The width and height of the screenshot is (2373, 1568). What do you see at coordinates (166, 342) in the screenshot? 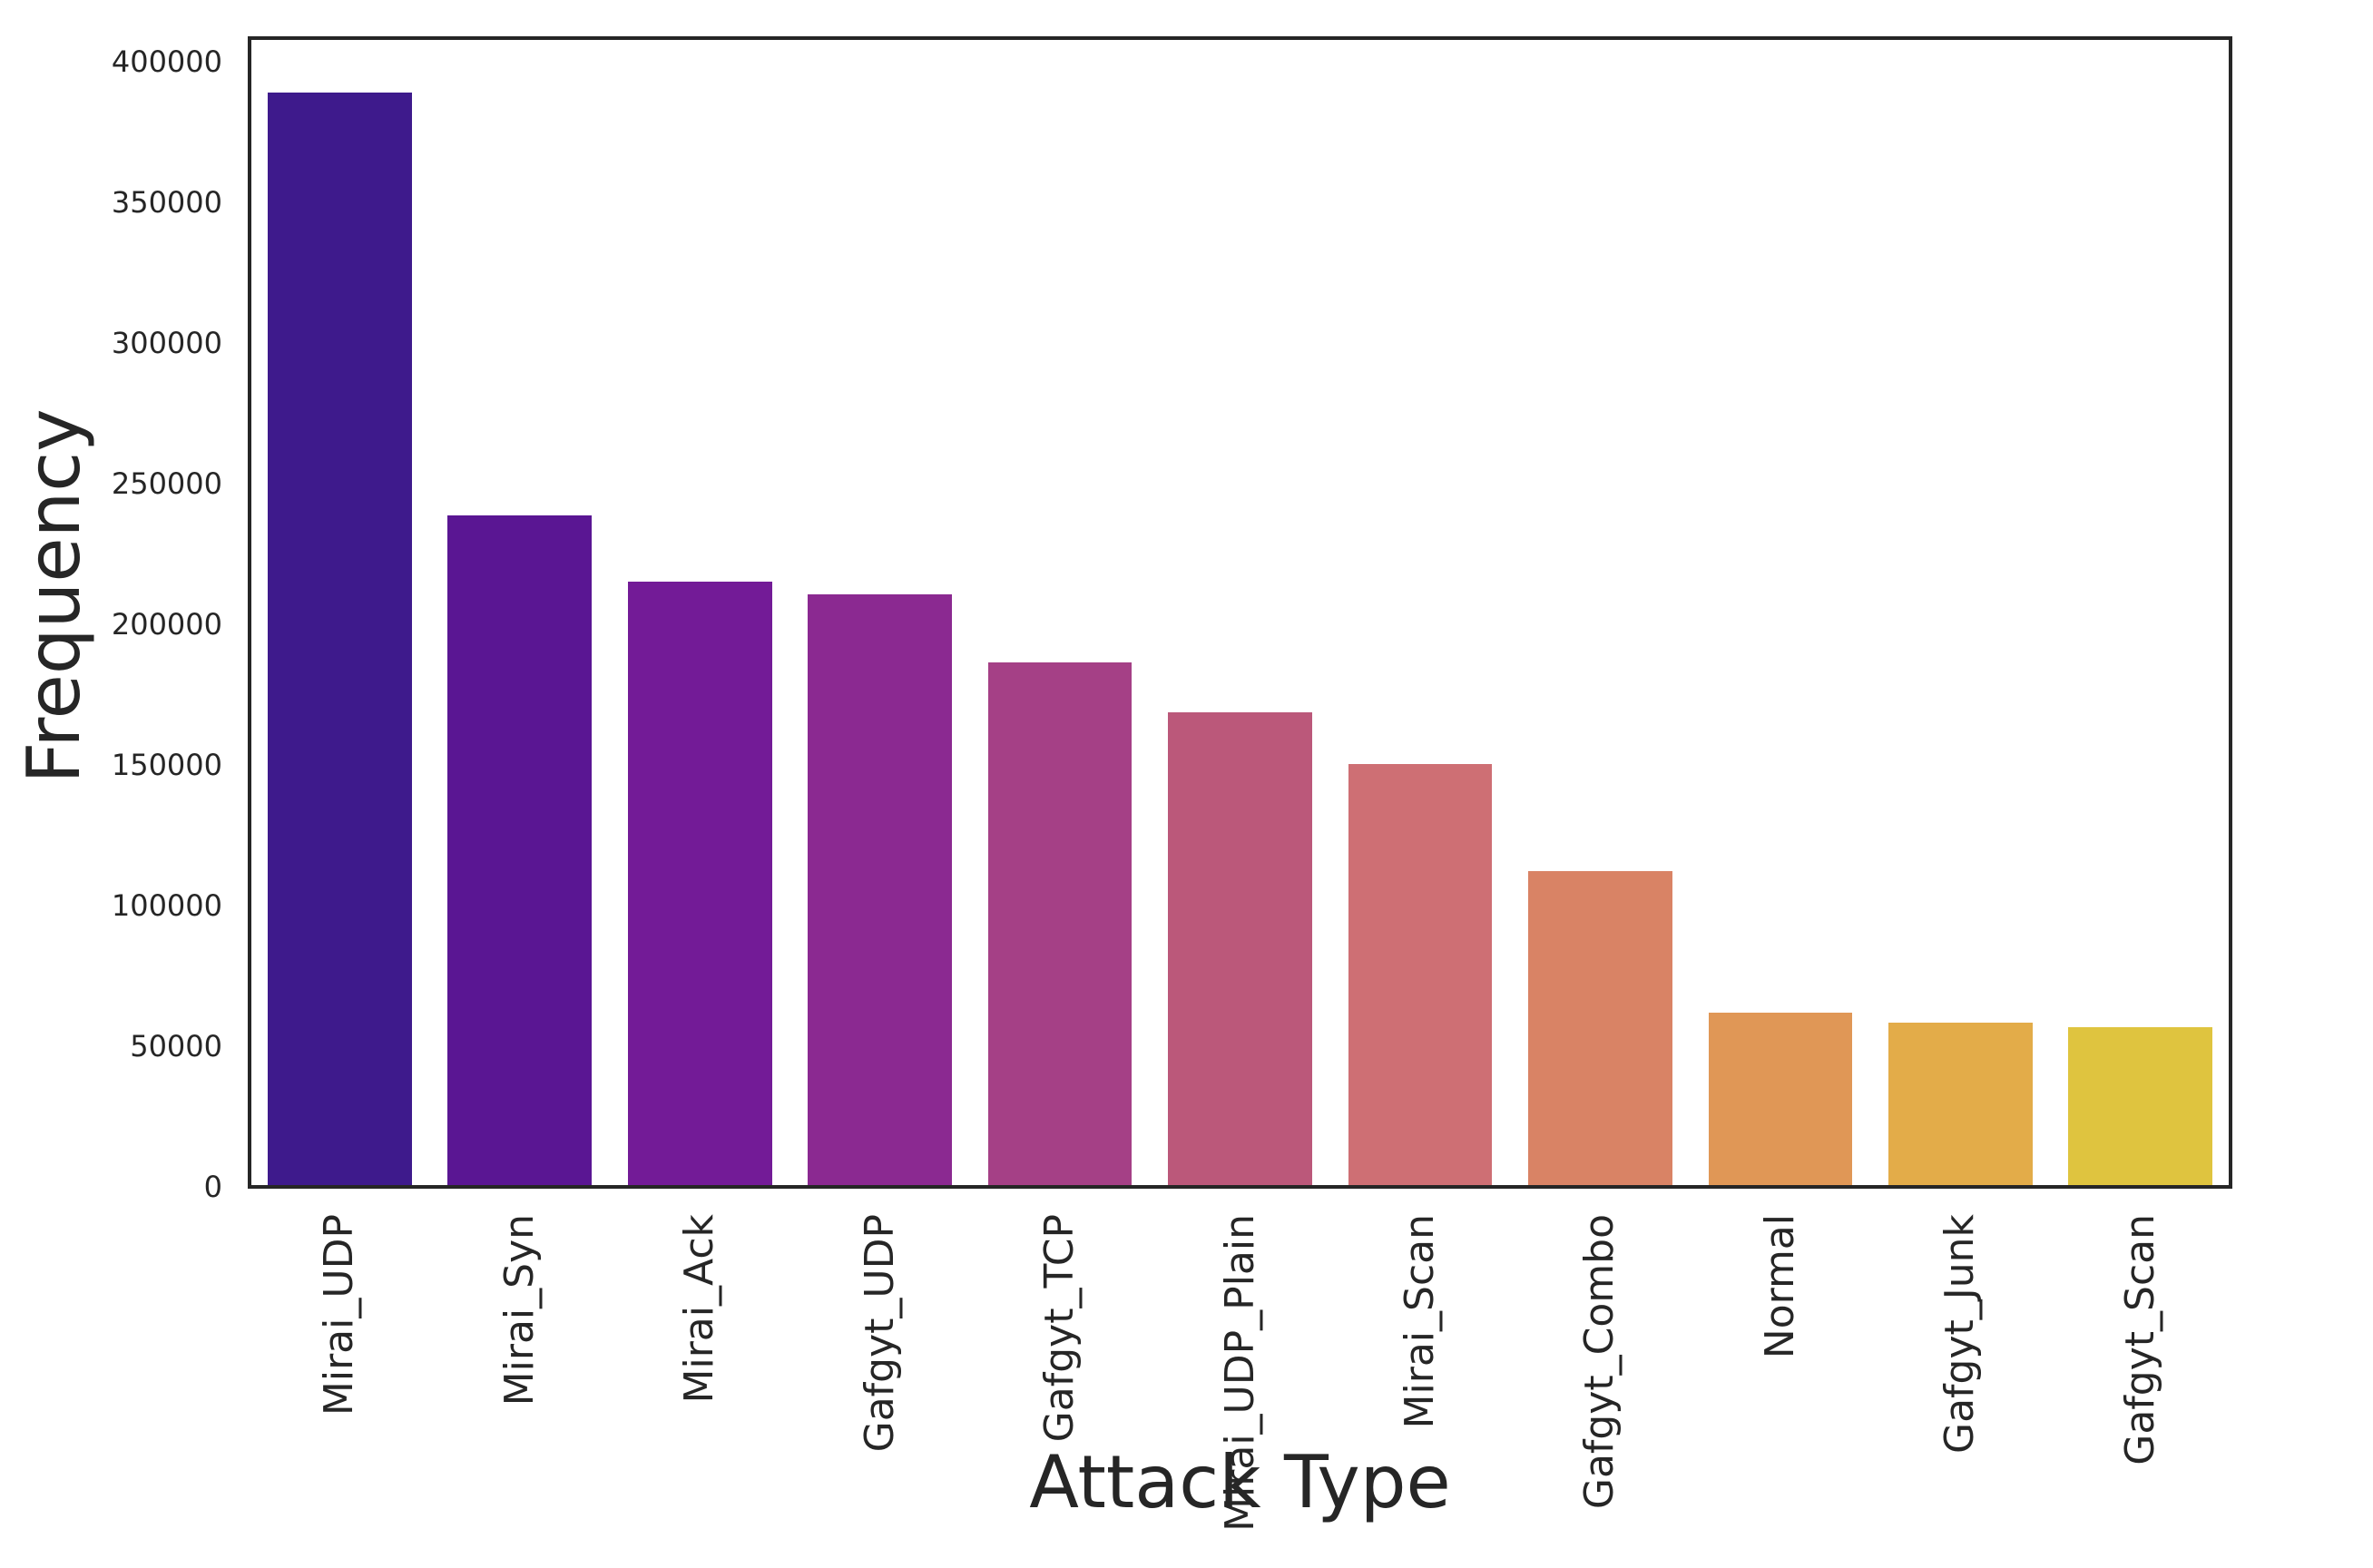
I see `y-tick-label: 300000` at bounding box center [166, 342].